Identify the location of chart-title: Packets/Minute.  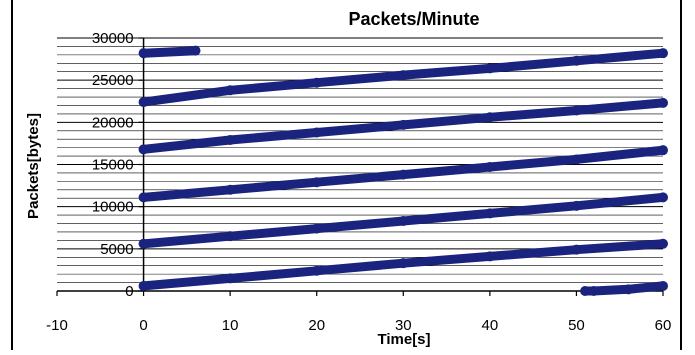
(413, 19).